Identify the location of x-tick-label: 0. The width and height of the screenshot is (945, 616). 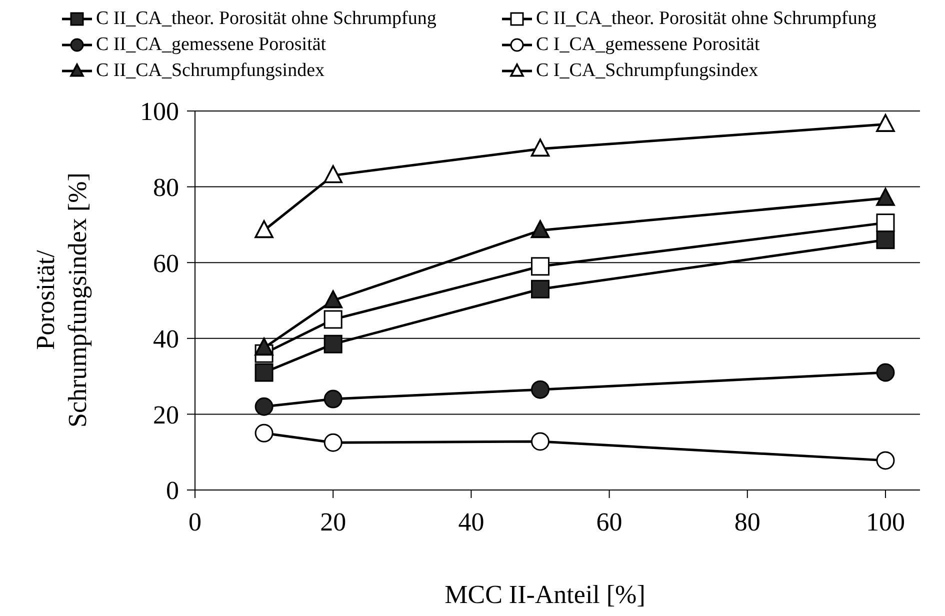
(195, 521).